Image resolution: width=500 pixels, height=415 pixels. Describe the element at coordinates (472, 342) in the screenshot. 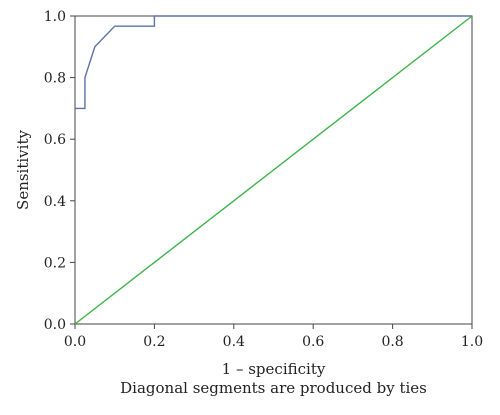

I see `x-tick-label: 1.0` at that location.